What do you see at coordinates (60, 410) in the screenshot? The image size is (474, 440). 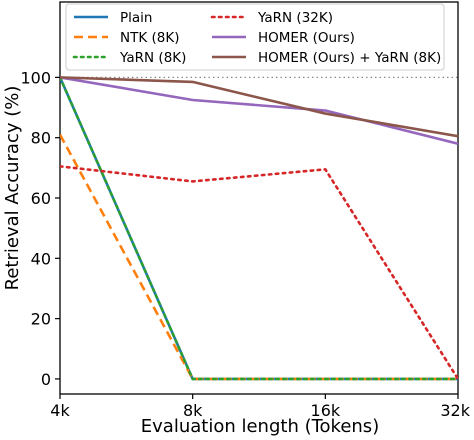 I see `x-tick-label: 4k` at bounding box center [60, 410].